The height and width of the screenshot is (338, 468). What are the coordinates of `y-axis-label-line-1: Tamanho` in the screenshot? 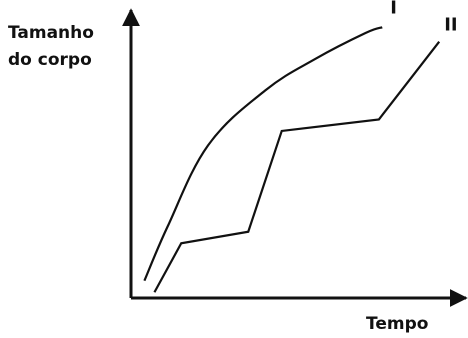 It's located at (51, 33).